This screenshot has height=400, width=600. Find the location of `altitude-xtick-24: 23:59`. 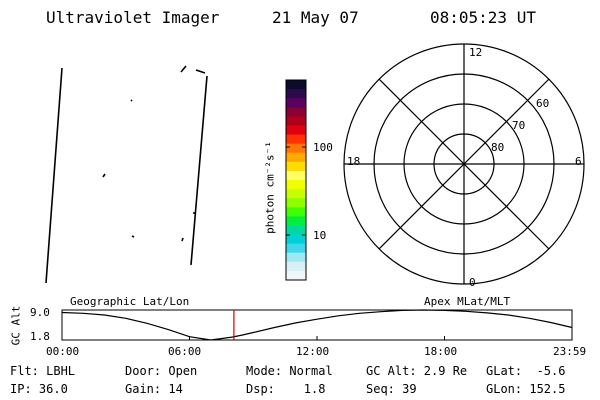

altitude-xtick-24: 23:59 is located at coordinates (570, 351).